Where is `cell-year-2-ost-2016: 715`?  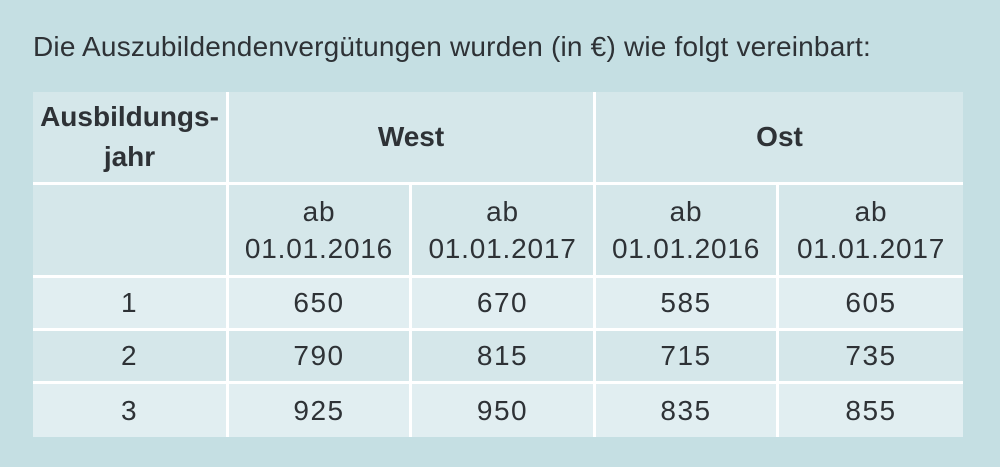 cell-year-2-ost-2016: 715 is located at coordinates (688, 357).